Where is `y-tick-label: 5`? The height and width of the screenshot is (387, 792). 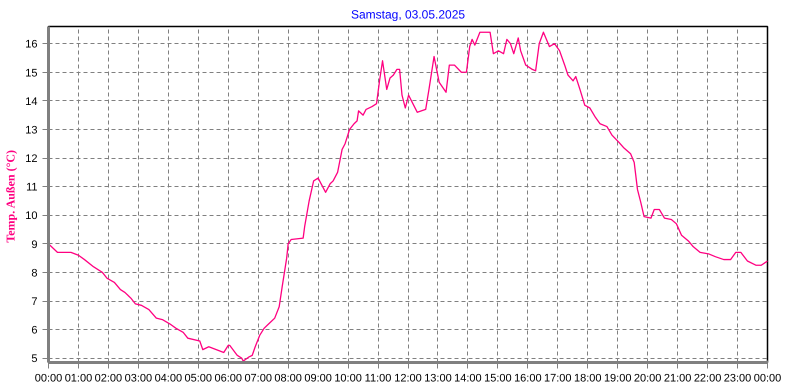
y-tick-label: 5 is located at coordinates (34, 359).